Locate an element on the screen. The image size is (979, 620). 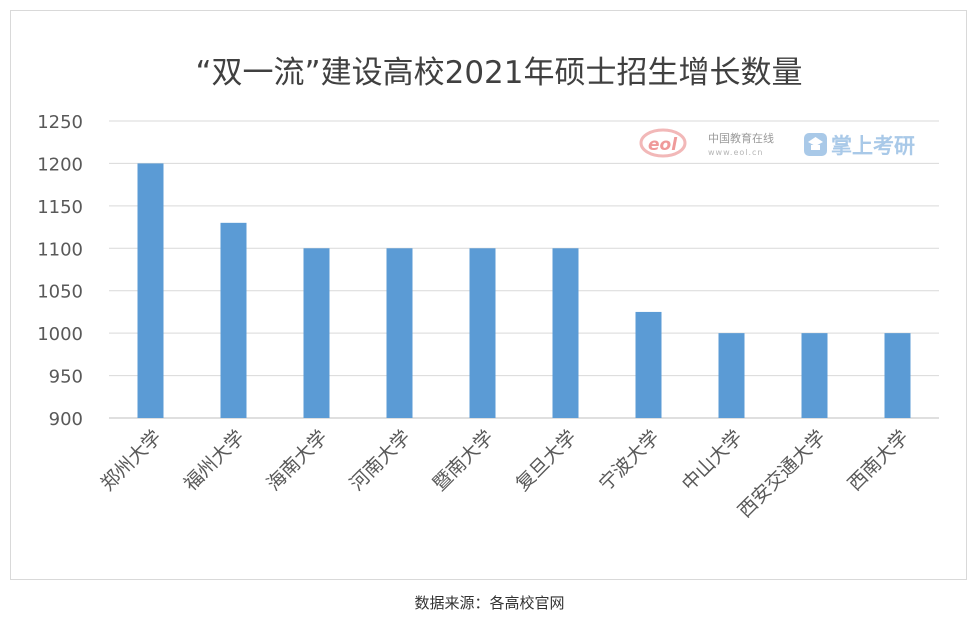
y-tick-label: 1100 is located at coordinates (60, 249).